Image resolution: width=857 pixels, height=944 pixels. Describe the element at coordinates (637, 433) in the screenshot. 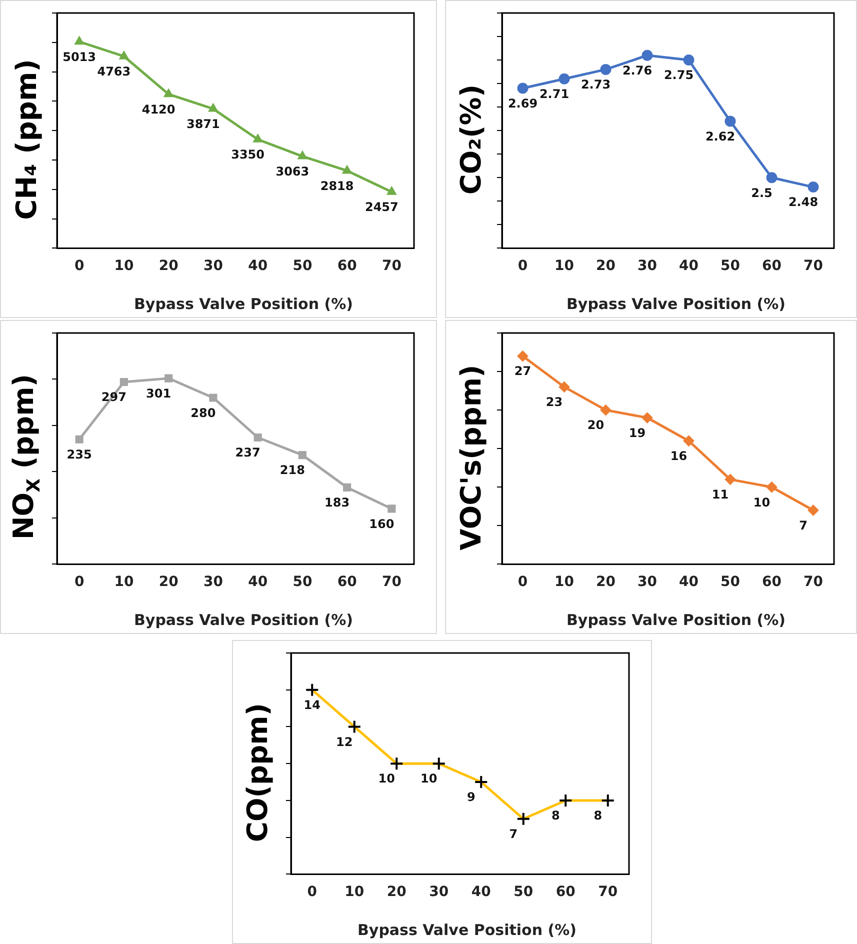

I see `data-label: 19` at that location.